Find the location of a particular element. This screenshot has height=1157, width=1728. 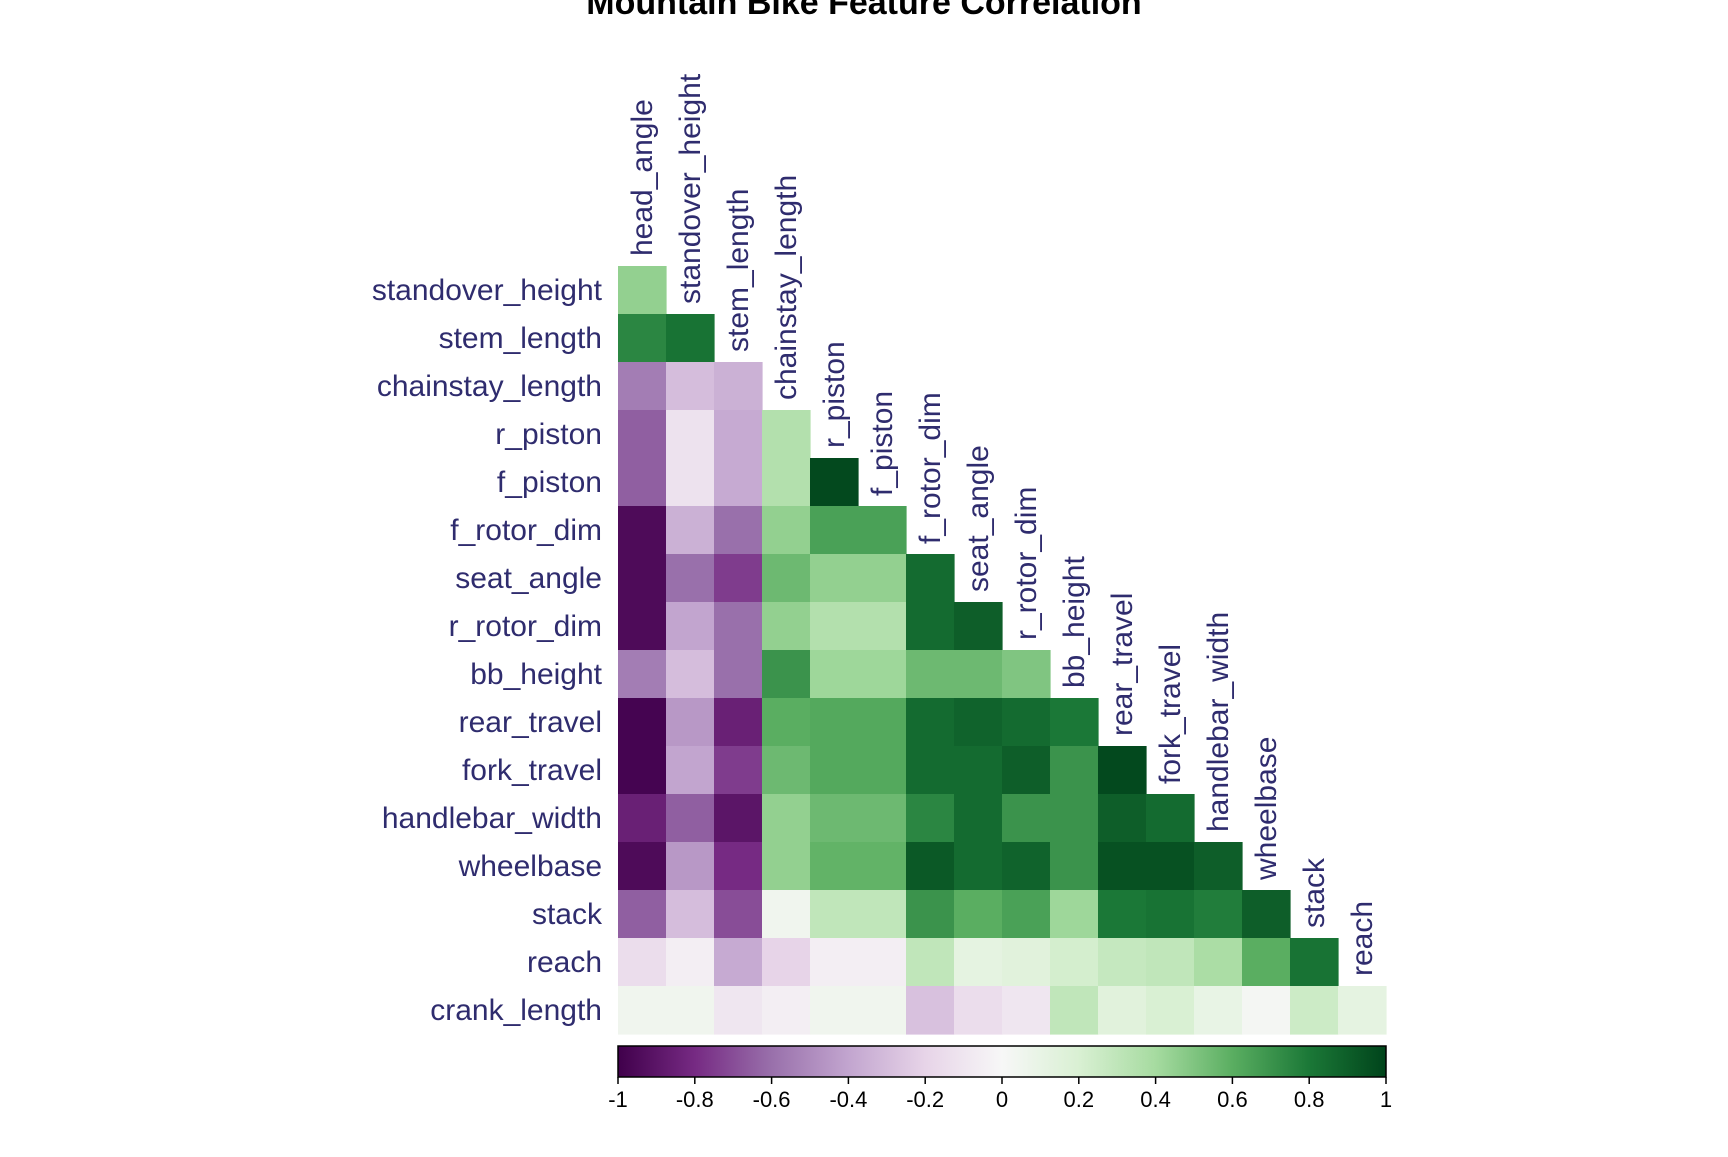

colorbar-tick-label: -0.8 is located at coordinates (695, 1099).